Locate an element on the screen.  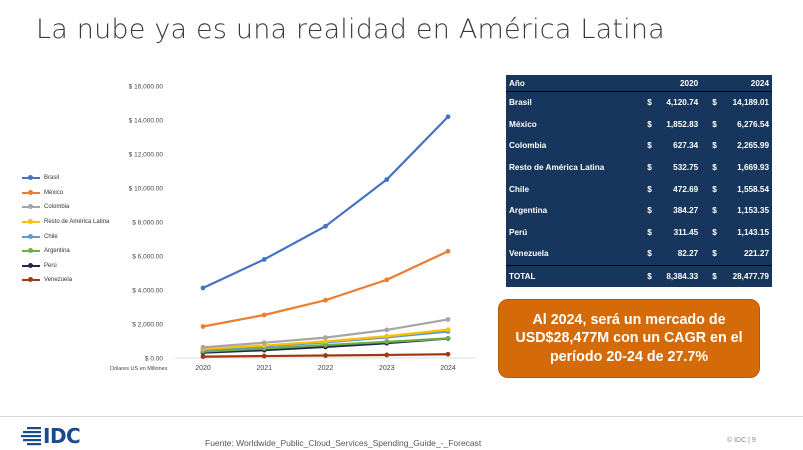
unit-label: Dólares US en Millones is located at coordinates (139, 369).